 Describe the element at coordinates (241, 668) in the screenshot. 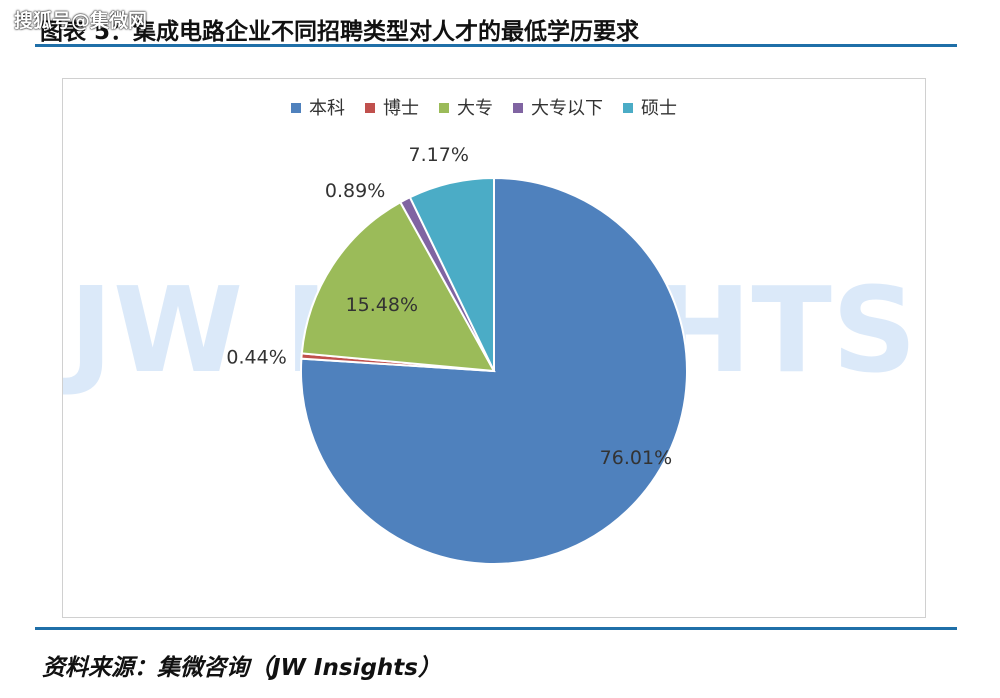

I see `source-note: 资料来源：集微咨询（JW Insights）` at that location.